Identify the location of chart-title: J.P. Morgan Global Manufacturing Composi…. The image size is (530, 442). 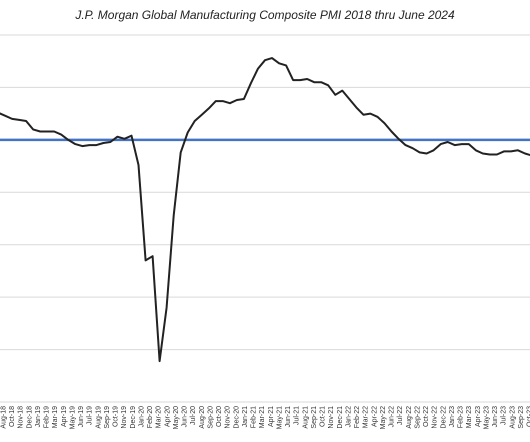
(265, 15).